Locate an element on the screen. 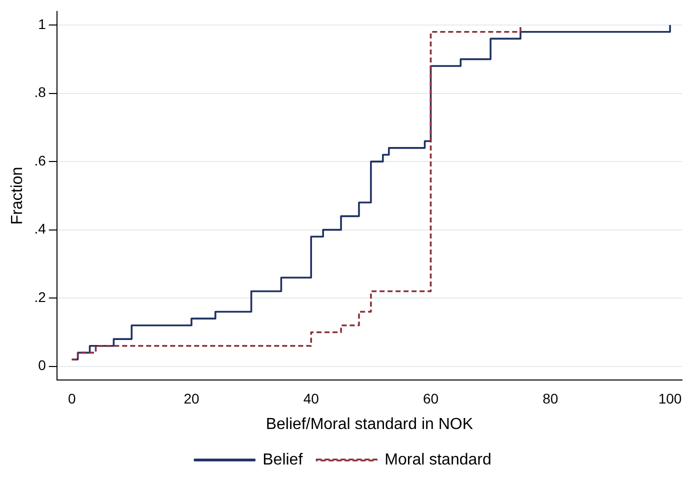  y-tick-label: .2 is located at coordinates (40, 296).